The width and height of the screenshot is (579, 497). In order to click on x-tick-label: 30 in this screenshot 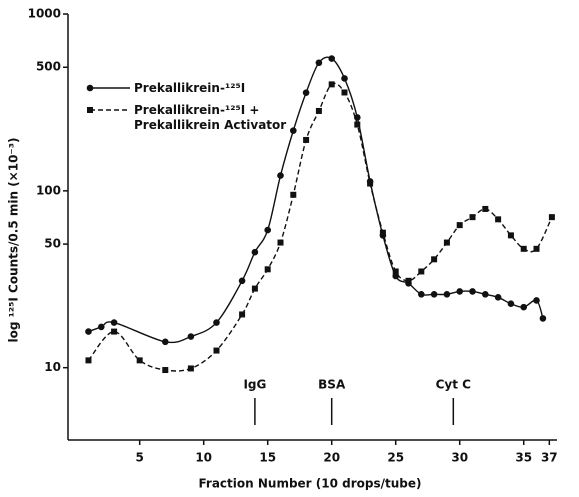, I will do `click(459, 458)`.